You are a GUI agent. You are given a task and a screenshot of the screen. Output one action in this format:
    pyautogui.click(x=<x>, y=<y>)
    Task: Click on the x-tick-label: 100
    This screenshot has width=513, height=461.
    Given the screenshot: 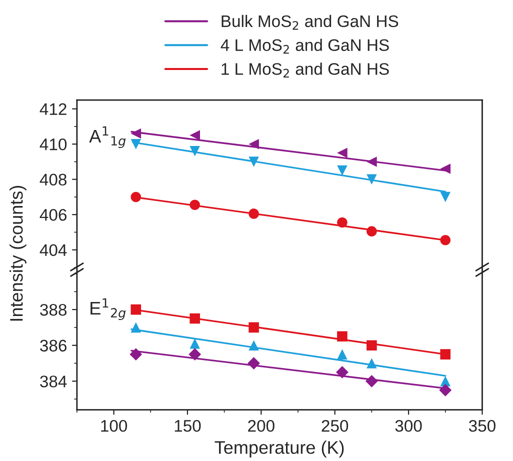 What is the action you would take?
    pyautogui.click(x=114, y=426)
    